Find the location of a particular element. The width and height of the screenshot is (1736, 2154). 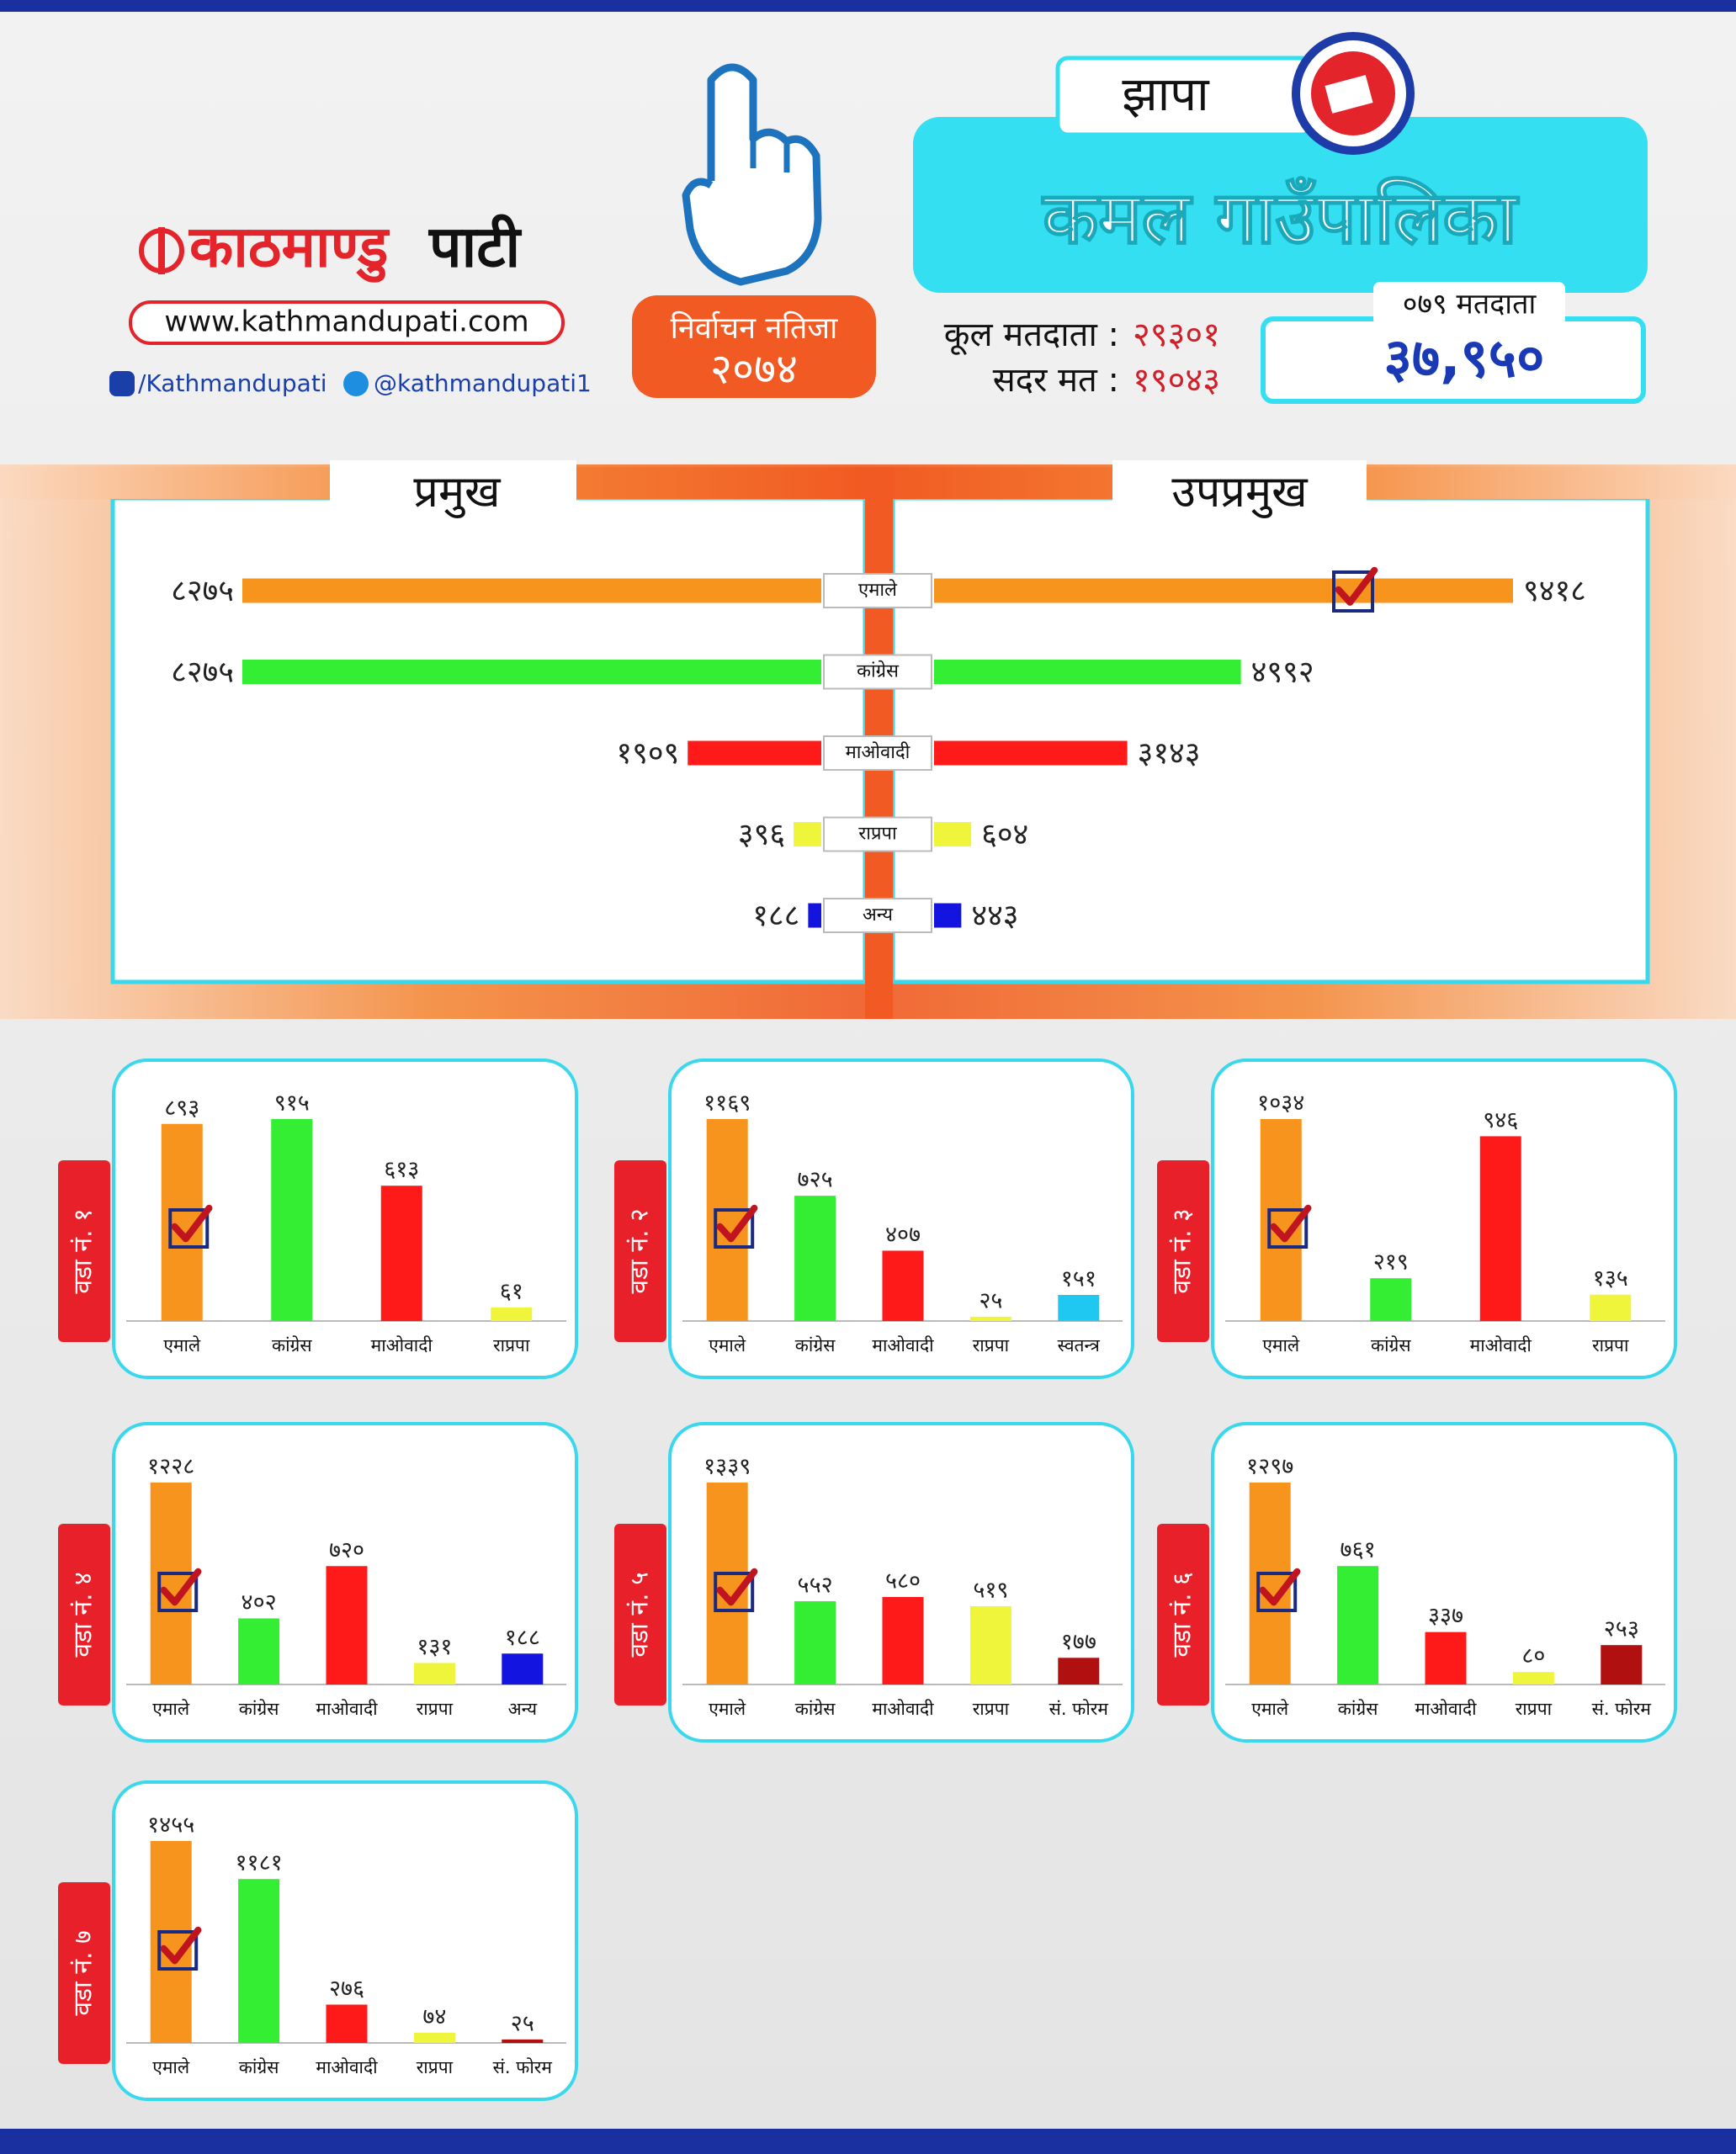

category-label: स्वतन्त्र is located at coordinates (1079, 1345).